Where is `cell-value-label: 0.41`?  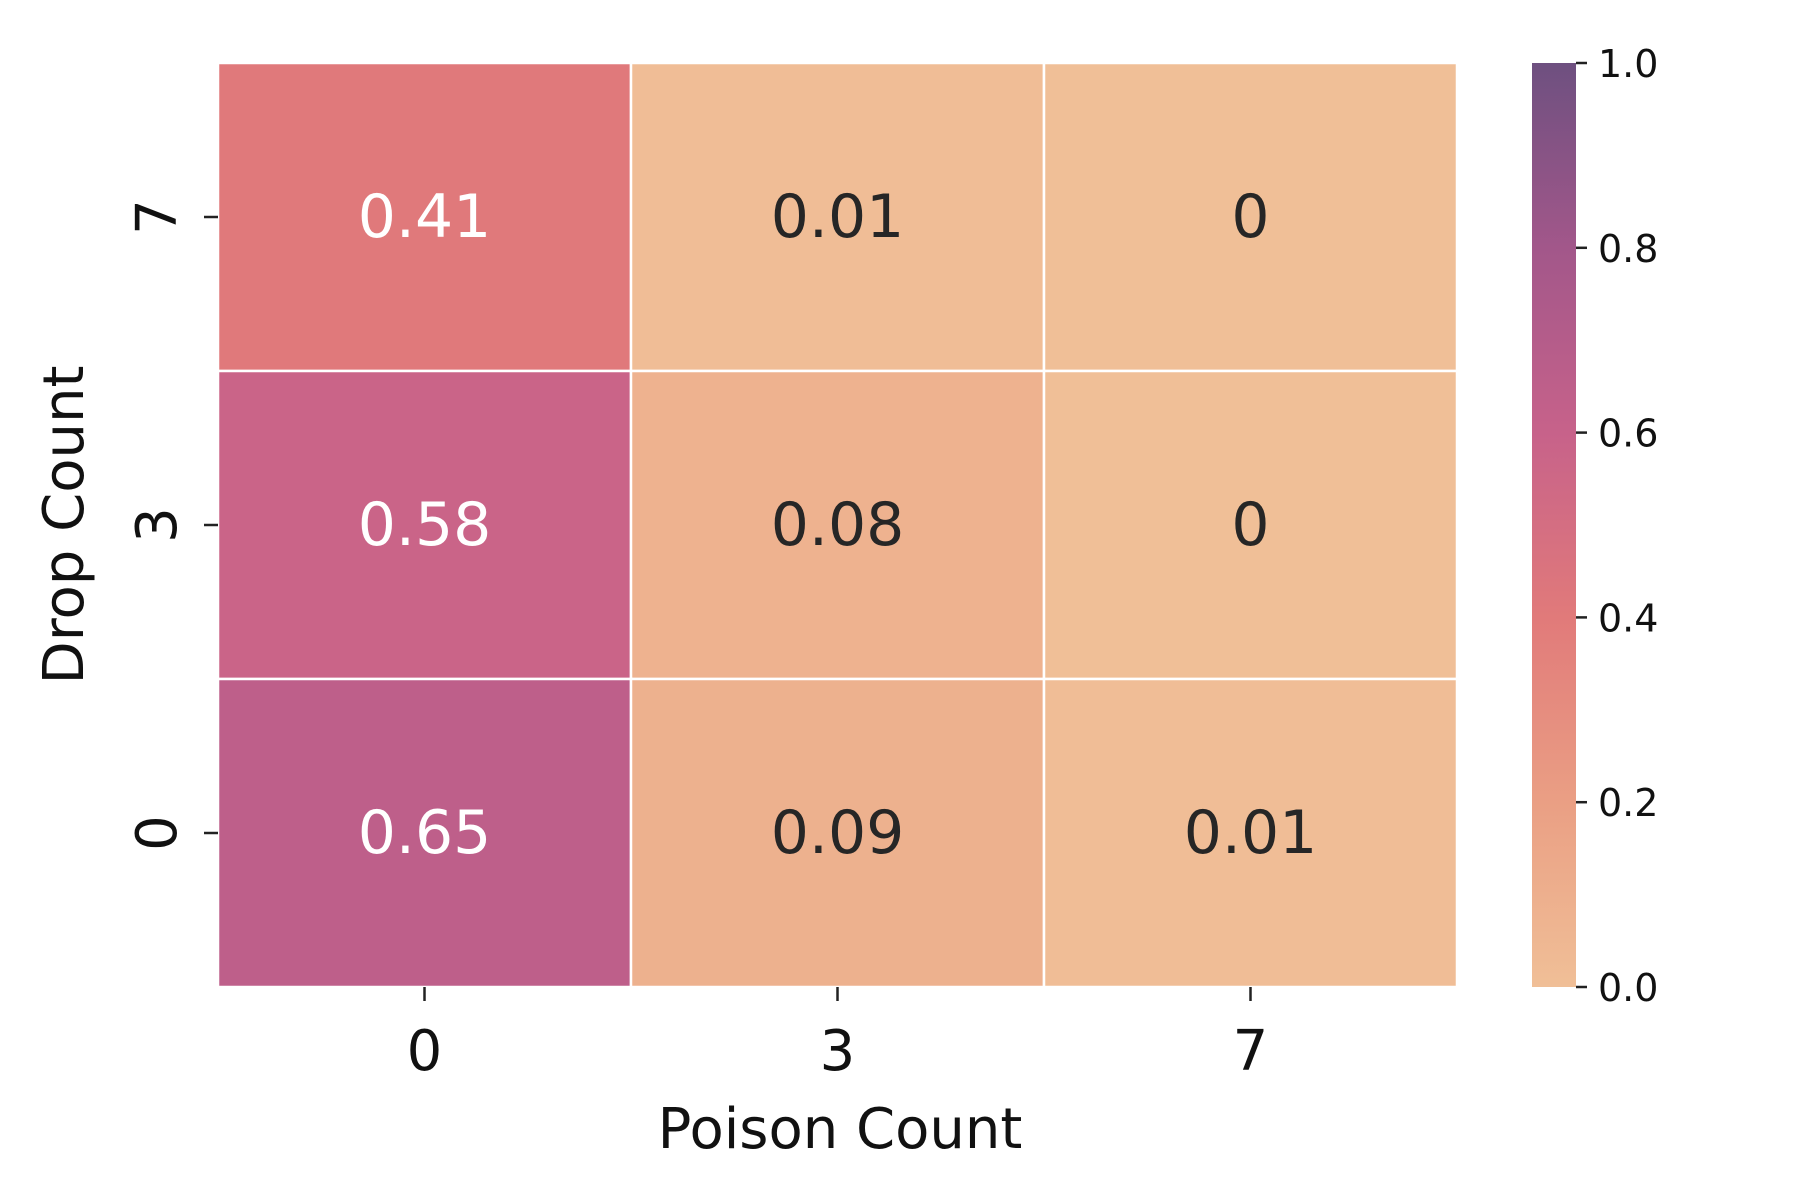
cell-value-label: 0.41 is located at coordinates (425, 217).